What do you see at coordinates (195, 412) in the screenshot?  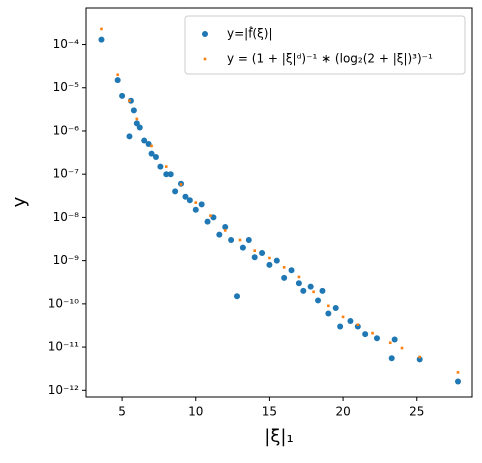 I see `x-tick-label: 10` at bounding box center [195, 412].